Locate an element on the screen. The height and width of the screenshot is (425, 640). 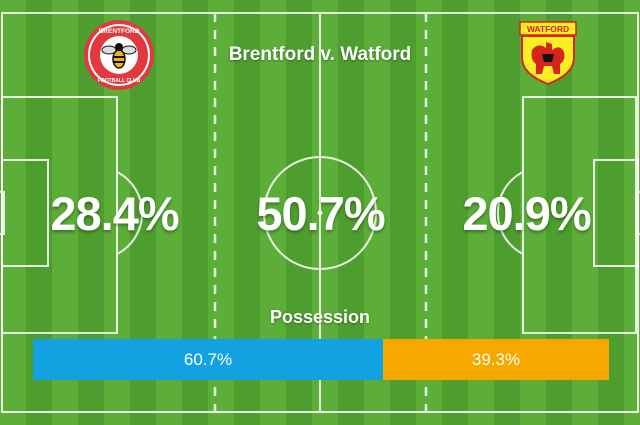
zone-left-third-value: 28.4% is located at coordinates (114, 213).